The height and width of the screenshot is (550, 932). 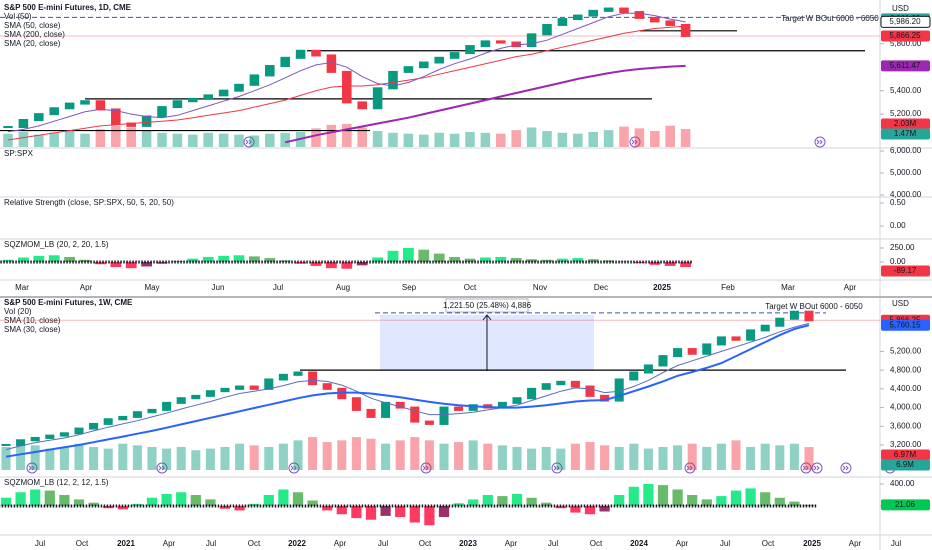 What do you see at coordinates (56, 244) in the screenshot?
I see `pane-title: SQZMOM_LB (20, 2, 20, 1.5)` at bounding box center [56, 244].